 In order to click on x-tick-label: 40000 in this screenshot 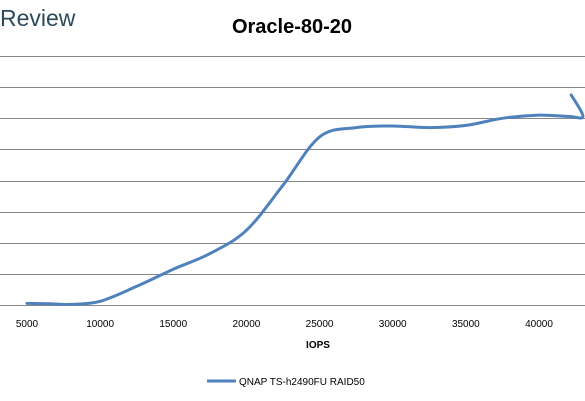, I will do `click(539, 324)`.